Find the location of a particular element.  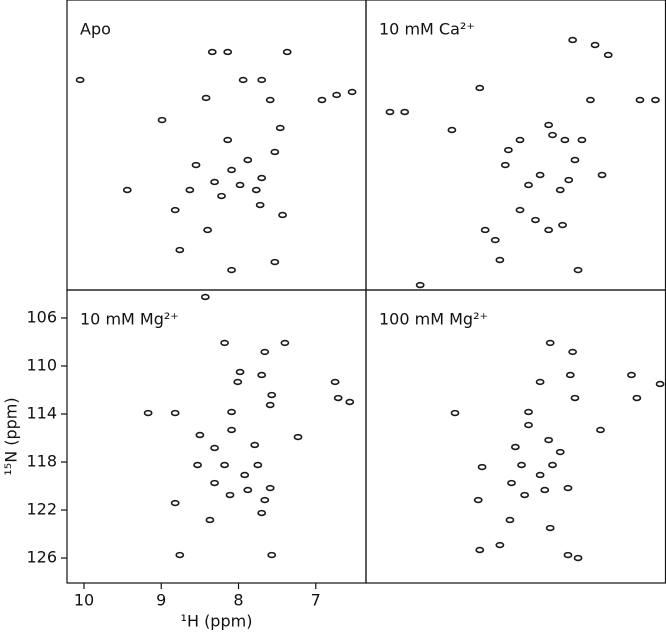

x-tick-label: 8 is located at coordinates (238, 600).